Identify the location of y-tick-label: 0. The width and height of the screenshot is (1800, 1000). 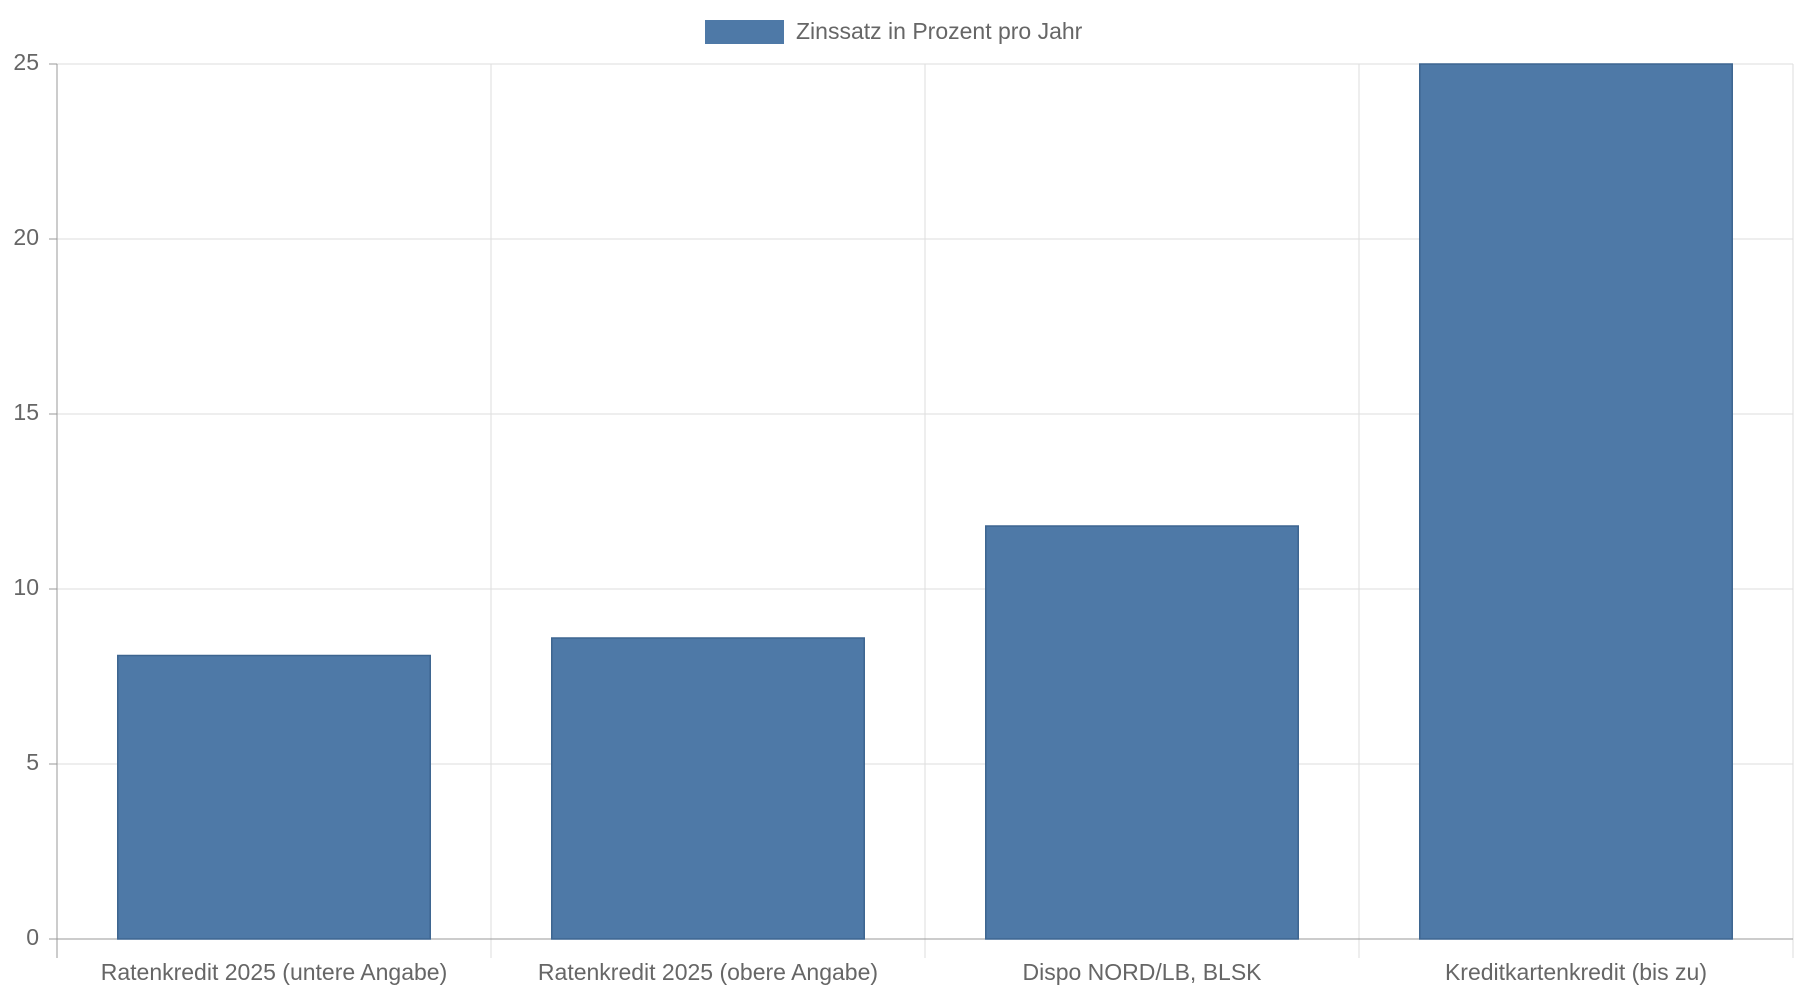
(32, 937).